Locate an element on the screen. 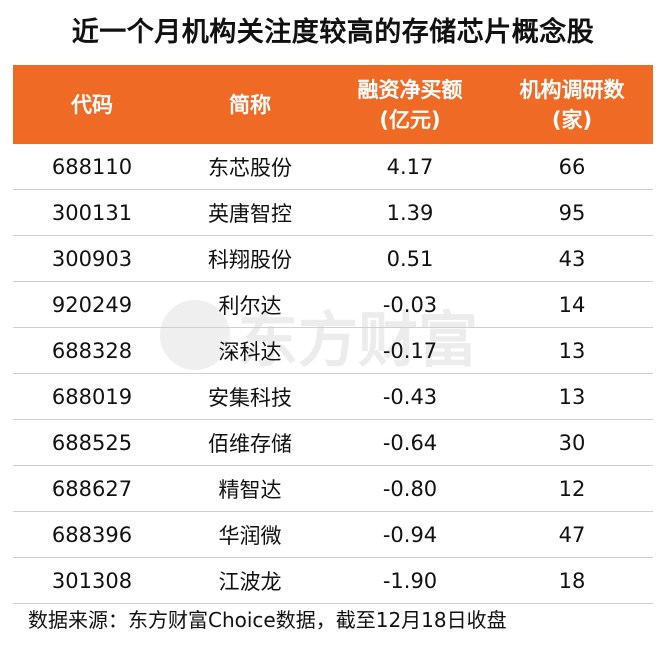 The height and width of the screenshot is (657, 666). table-row: 300903 科翔股份 0.51 43 is located at coordinates (333, 259).